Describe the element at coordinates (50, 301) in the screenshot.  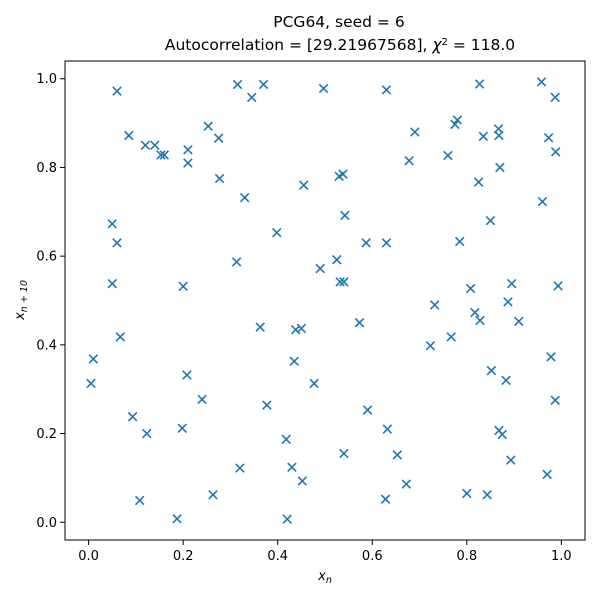
I see `y-axis-ticks: 0.0 0.2 0.4 0.6 0.8 1.0` at that location.